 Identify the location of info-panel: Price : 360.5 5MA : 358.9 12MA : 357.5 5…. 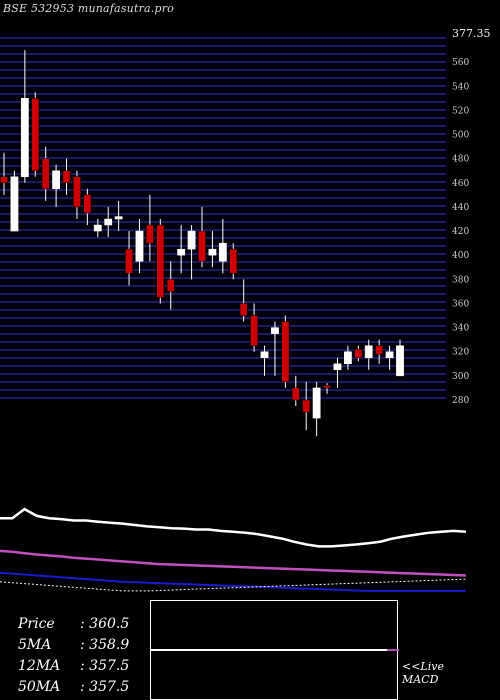
(73, 656).